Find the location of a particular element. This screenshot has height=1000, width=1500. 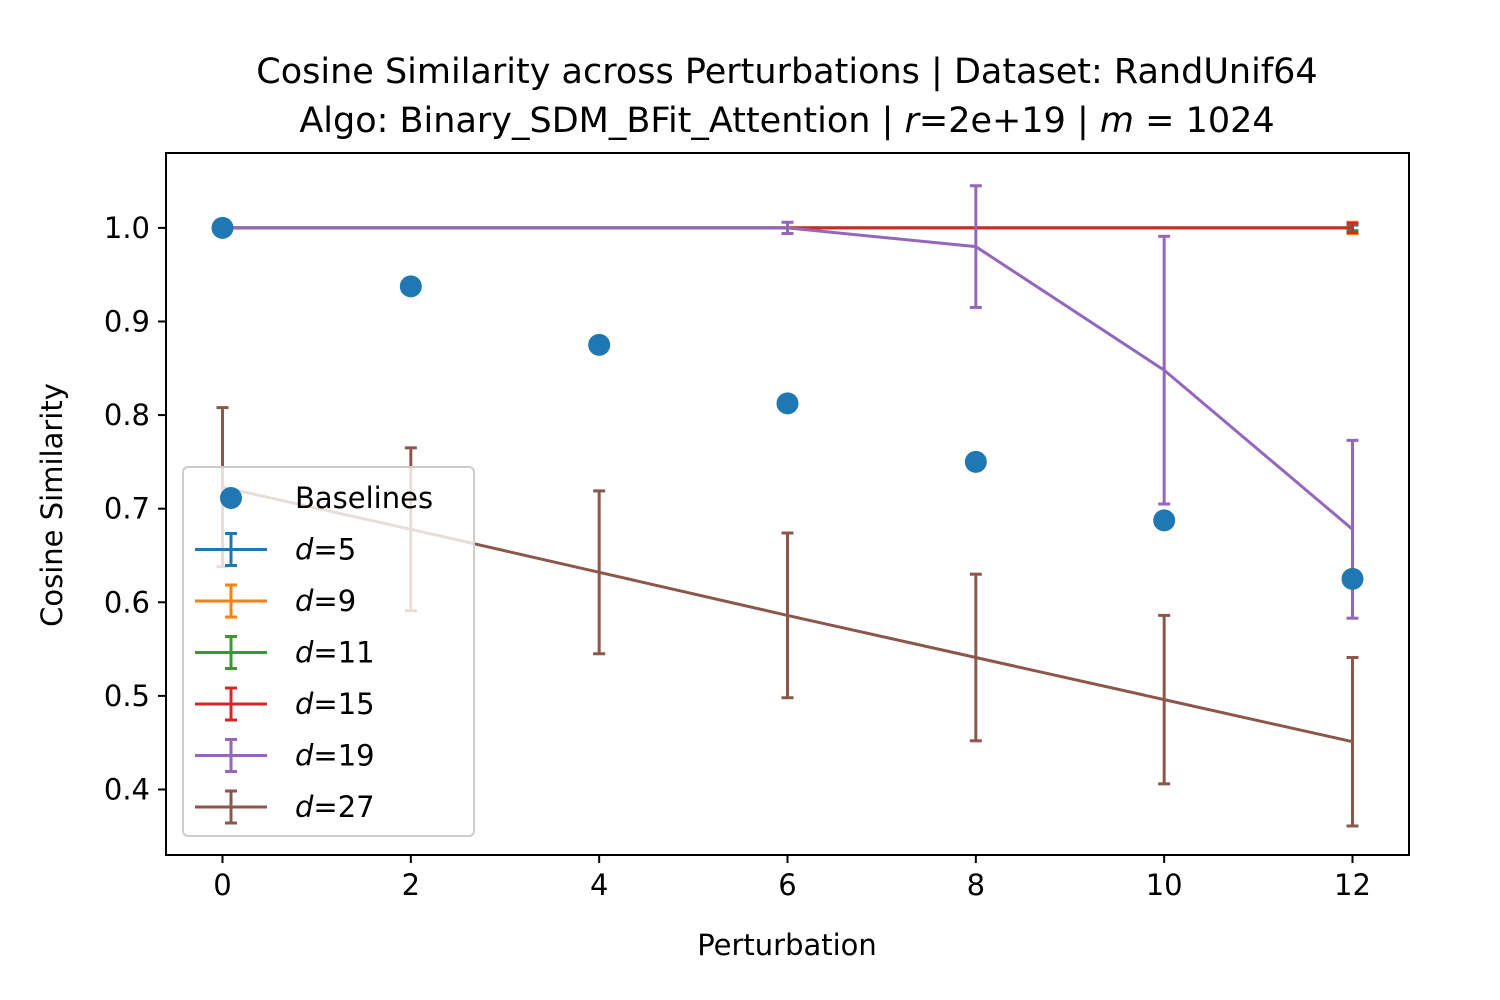

y-tick-label: 0.4 is located at coordinates (127, 789).